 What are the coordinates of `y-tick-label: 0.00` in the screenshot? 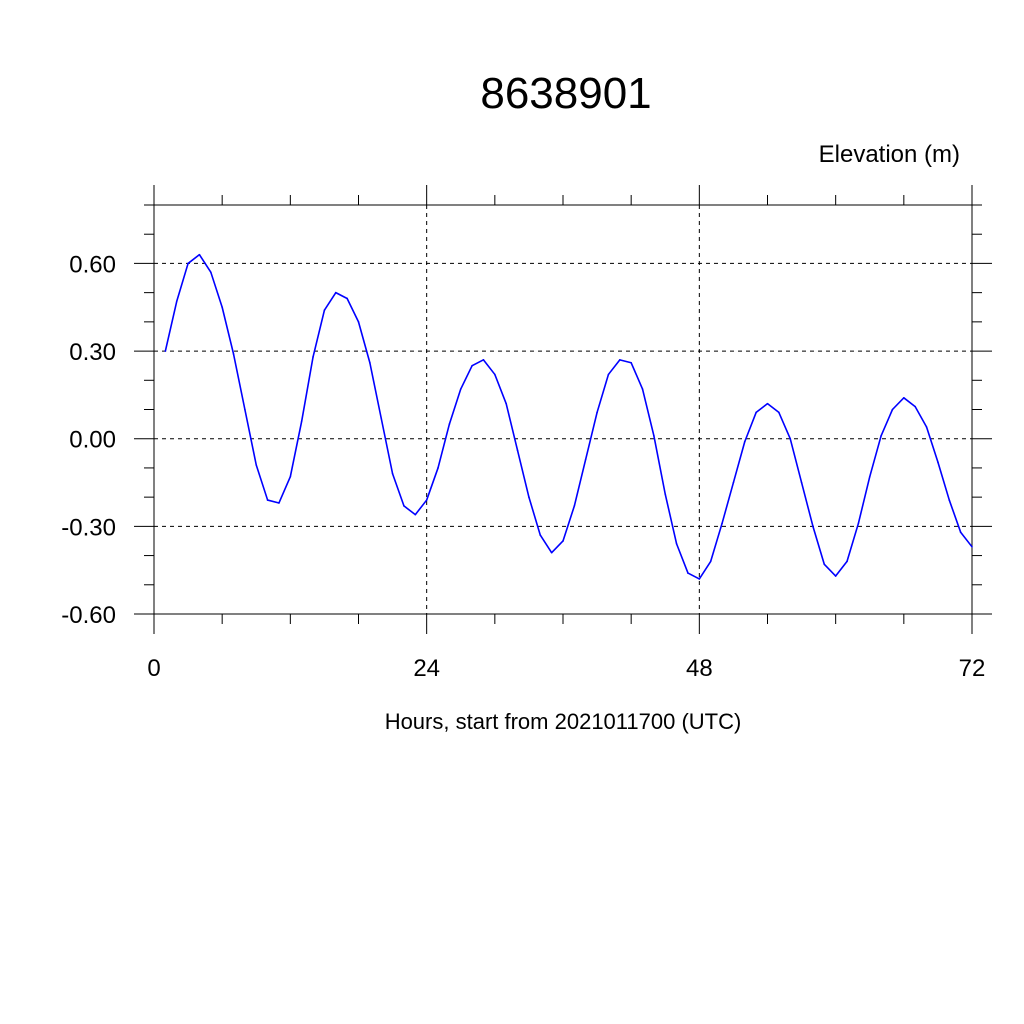 It's located at (92, 440).